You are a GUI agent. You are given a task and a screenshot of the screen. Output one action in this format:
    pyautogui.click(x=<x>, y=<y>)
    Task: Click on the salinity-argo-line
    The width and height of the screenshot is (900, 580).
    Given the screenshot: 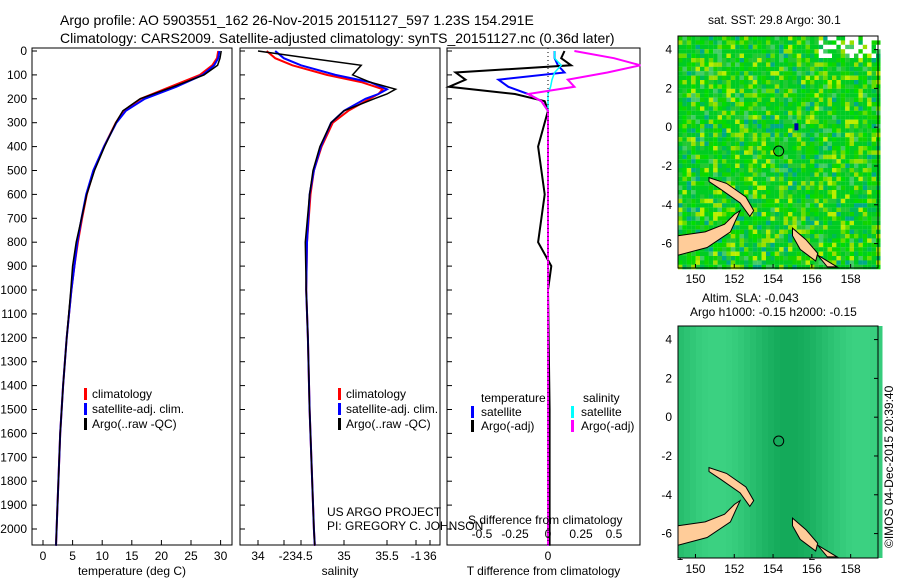 What is the action you would take?
    pyautogui.click(x=327, y=298)
    